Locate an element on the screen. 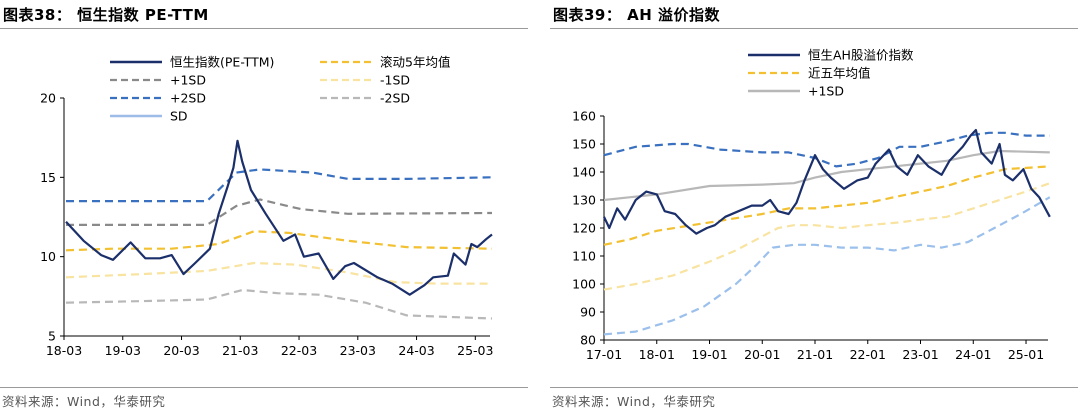 This screenshot has height=415, width=1080. figure-label: 图表39： is located at coordinates (587, 15).